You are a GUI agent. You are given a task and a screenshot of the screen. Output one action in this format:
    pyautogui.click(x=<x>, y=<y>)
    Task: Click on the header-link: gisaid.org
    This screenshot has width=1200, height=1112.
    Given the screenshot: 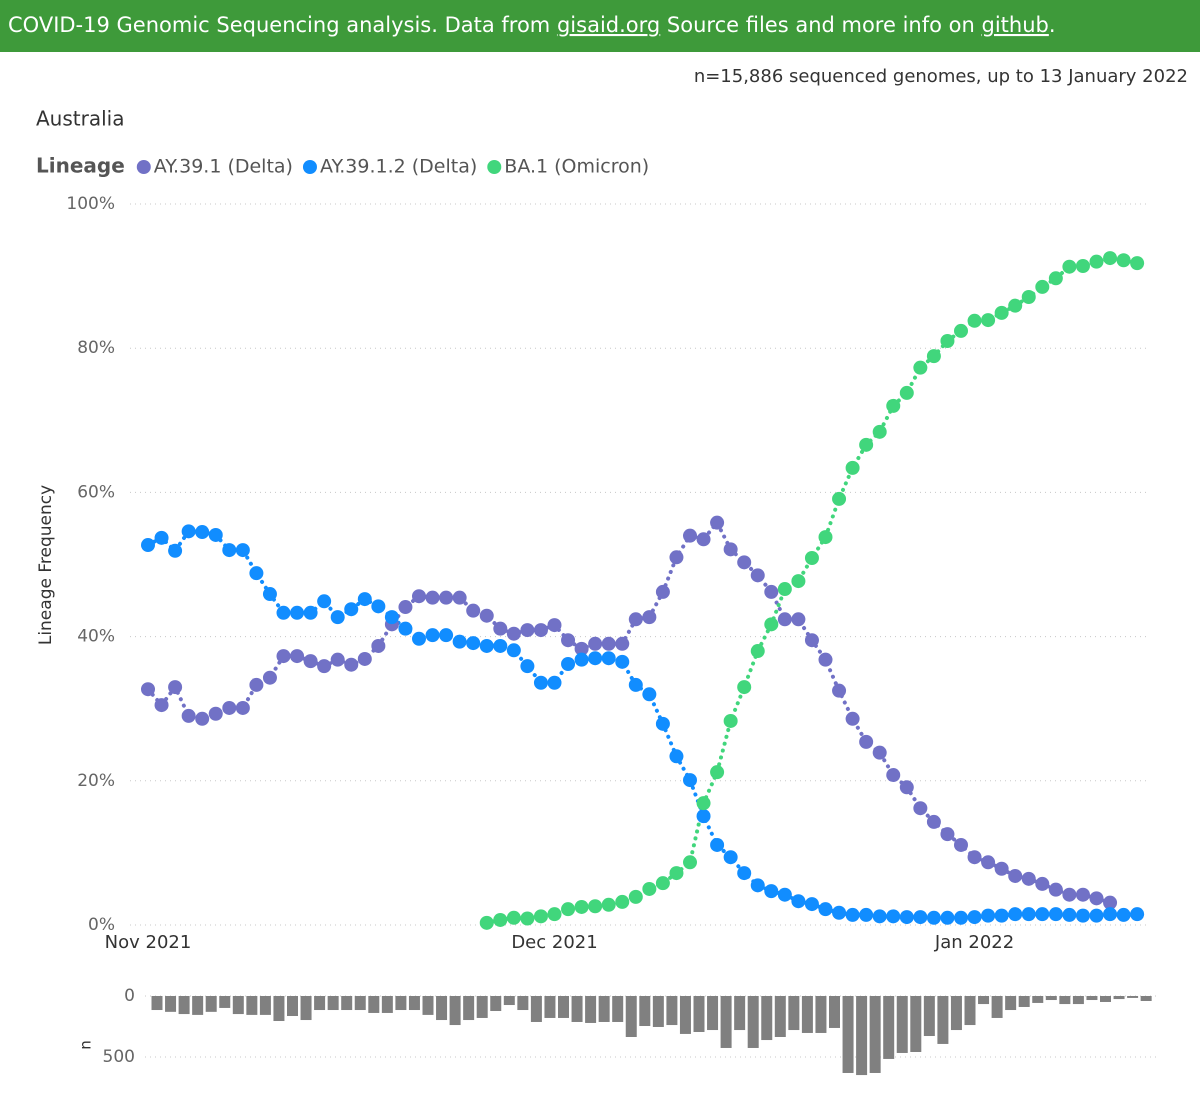 What is the action you would take?
    pyautogui.click(x=608, y=25)
    